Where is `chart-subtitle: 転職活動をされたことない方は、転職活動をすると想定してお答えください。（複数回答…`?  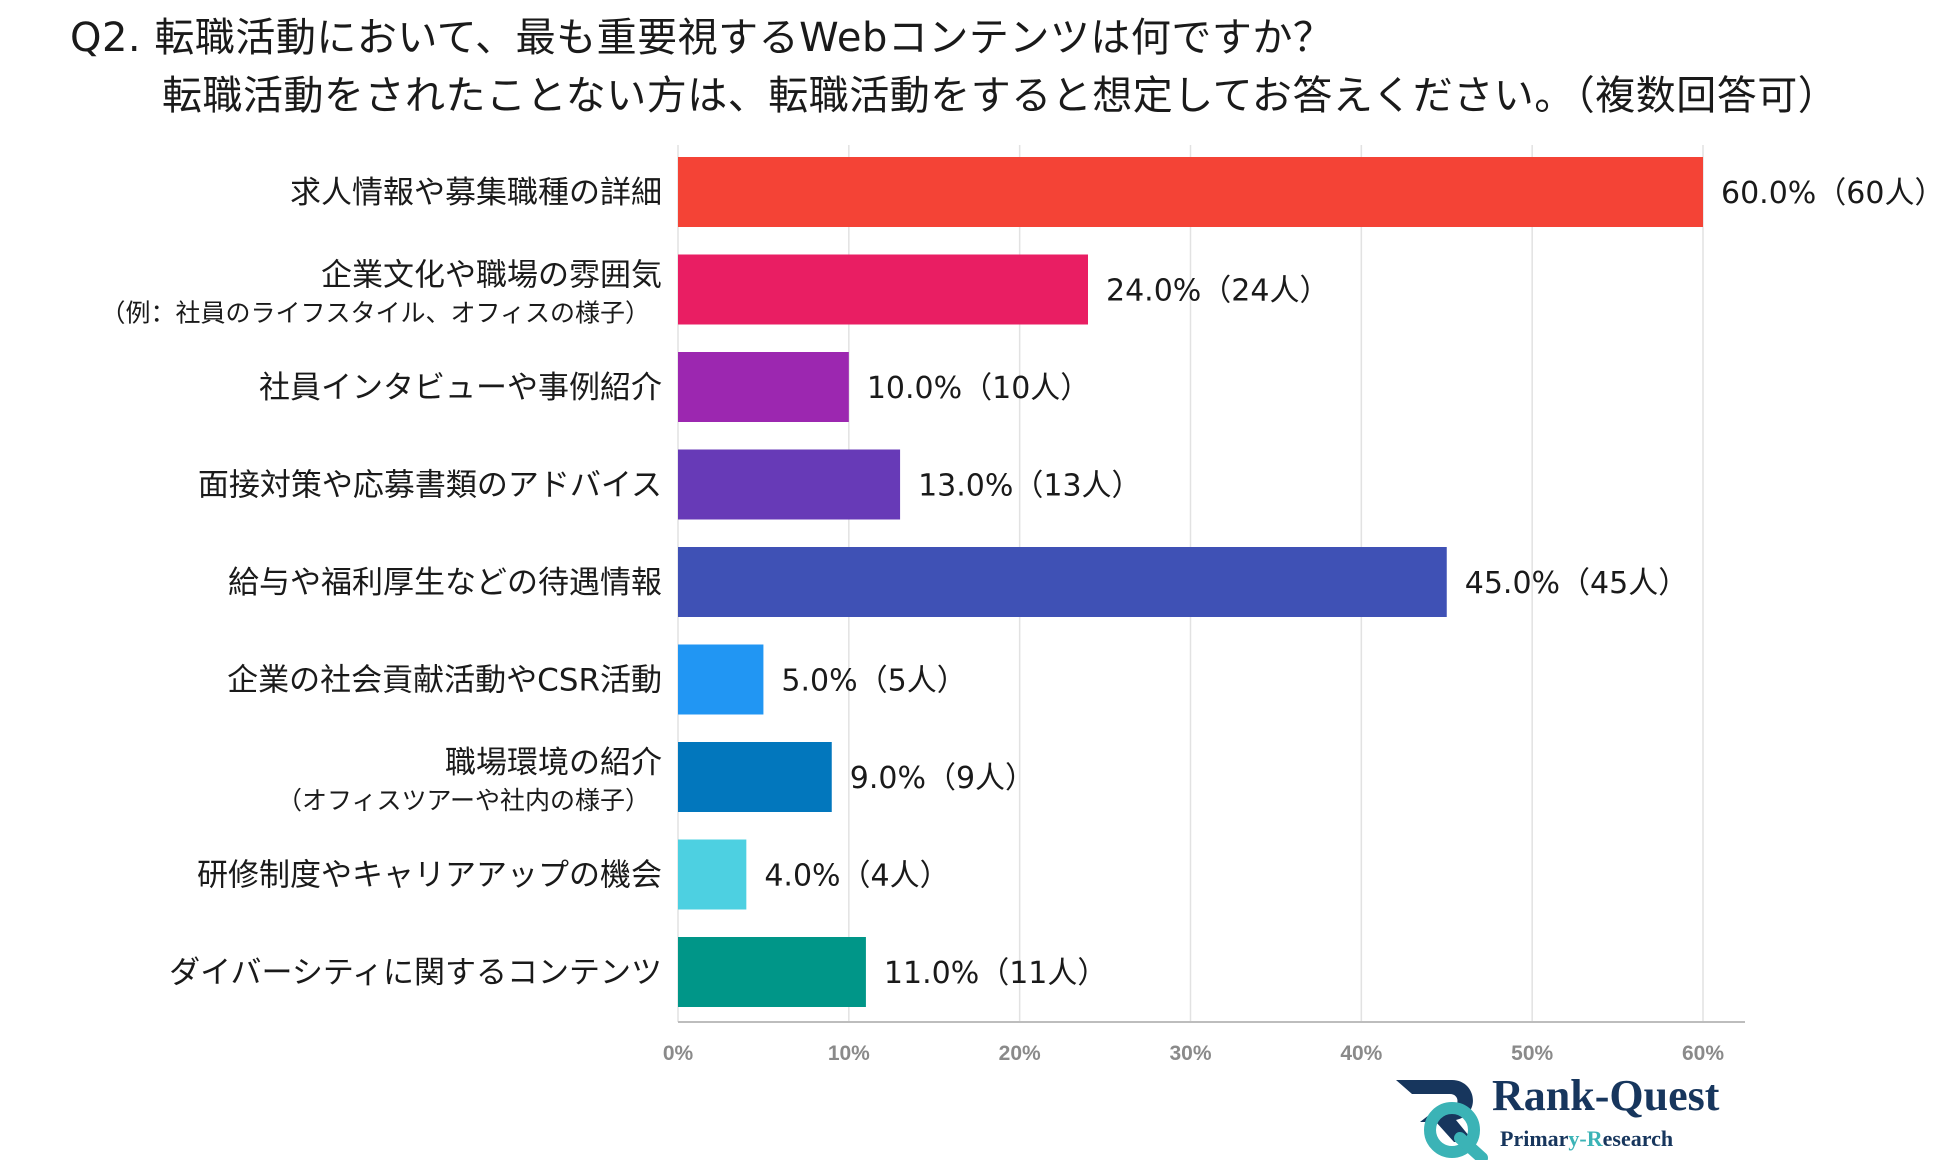
chart-subtitle: 転職活動をされたことない方は、転職活動をすると想定してお答えください。（複数回答… is located at coordinates (1000, 96).